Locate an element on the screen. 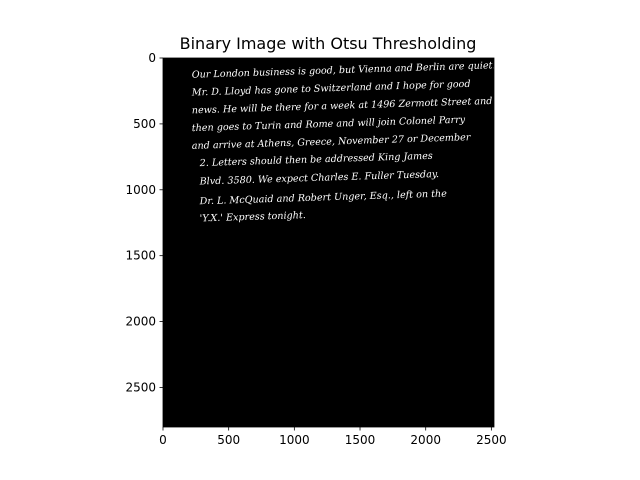  y-tick-label: 1500 is located at coordinates (140, 256).